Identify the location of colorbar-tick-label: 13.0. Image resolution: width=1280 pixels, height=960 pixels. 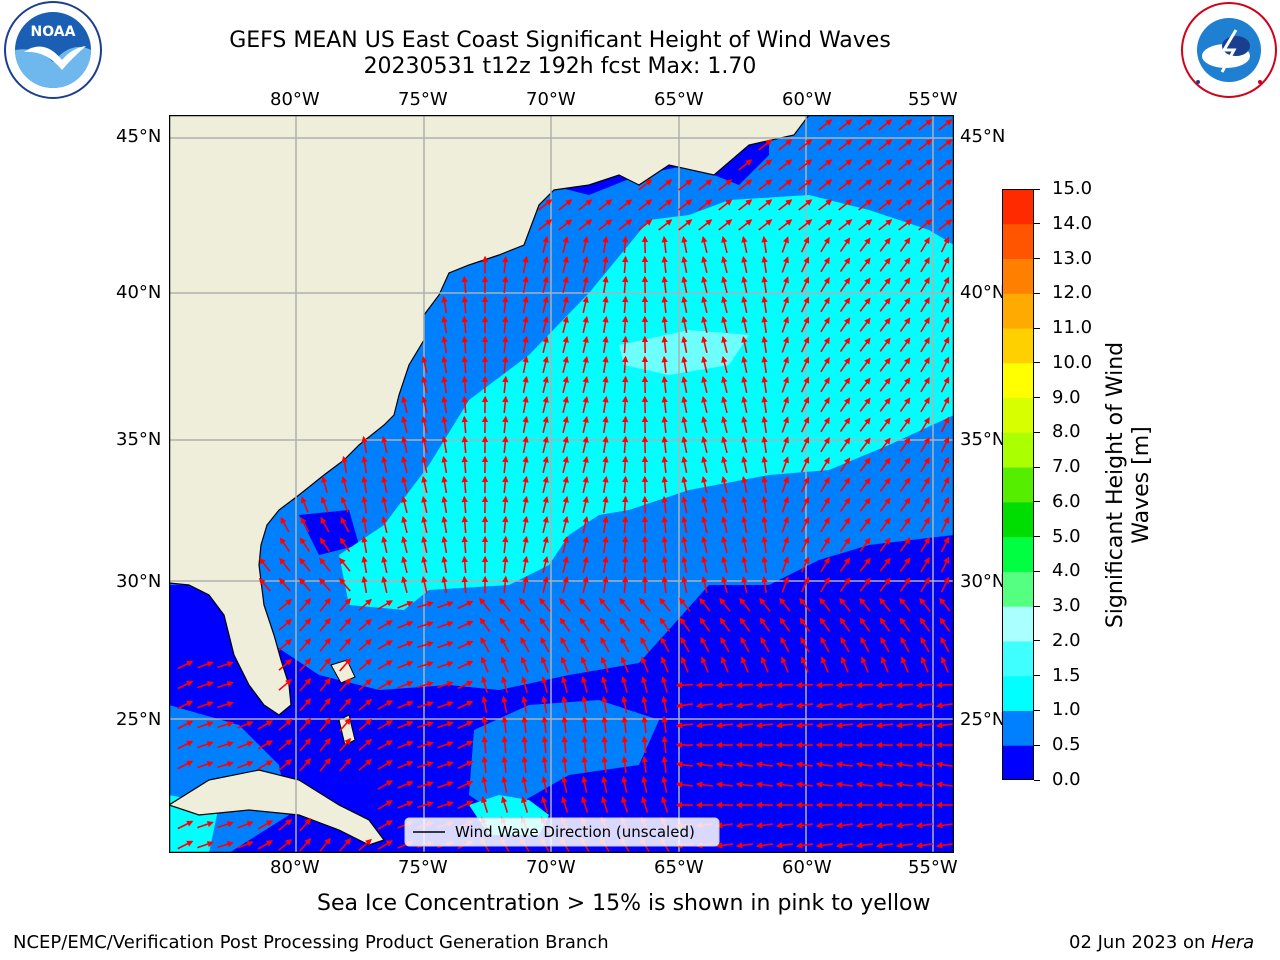
(1072, 258).